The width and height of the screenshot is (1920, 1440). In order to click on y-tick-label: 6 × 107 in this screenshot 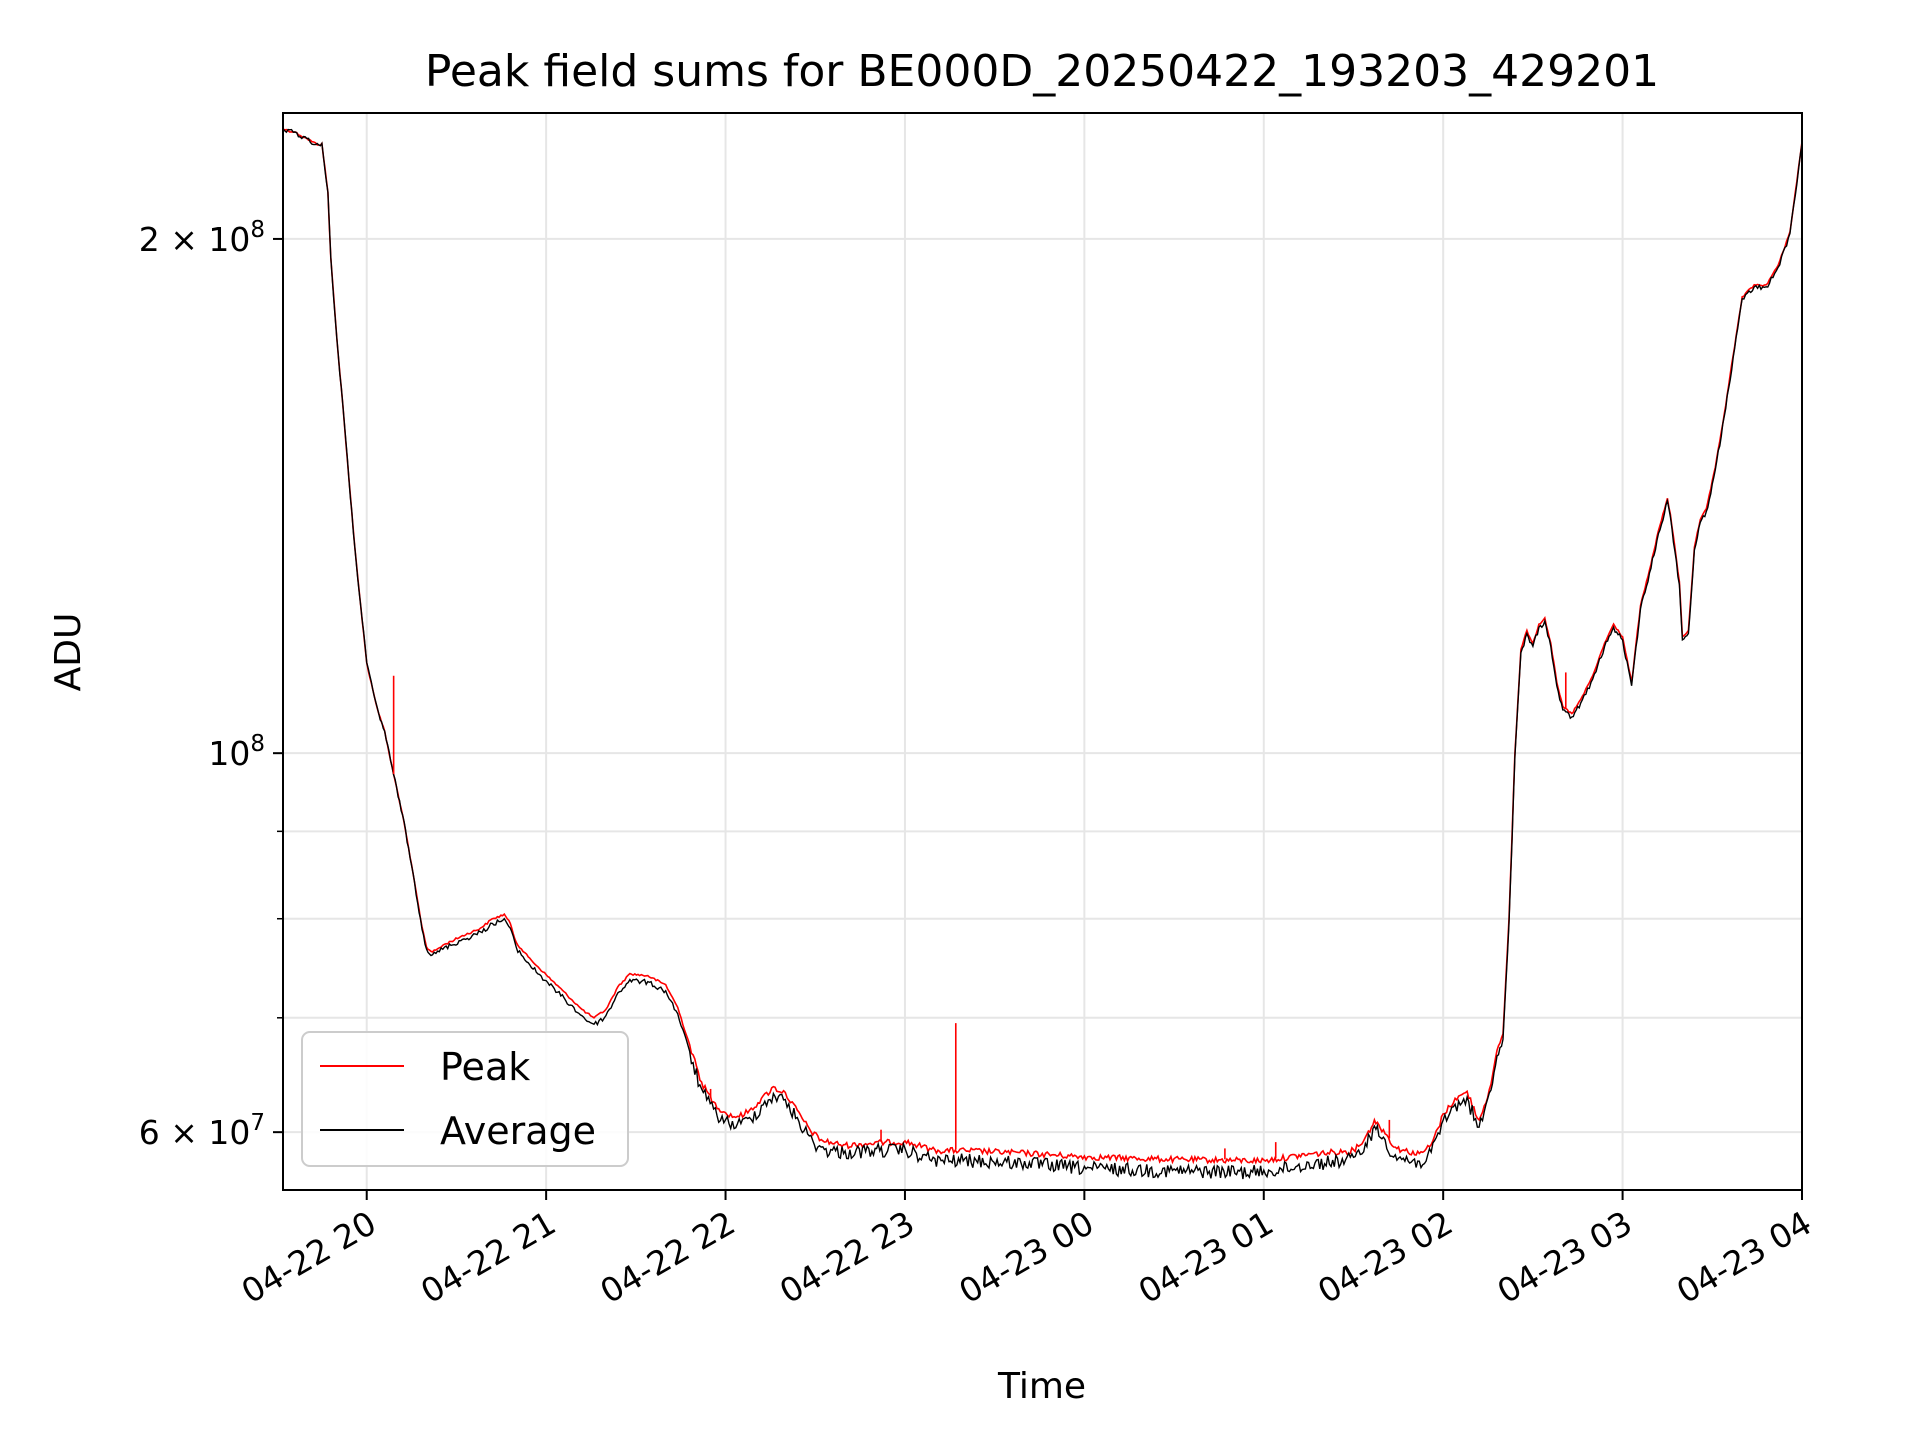, I will do `click(202, 1131)`.